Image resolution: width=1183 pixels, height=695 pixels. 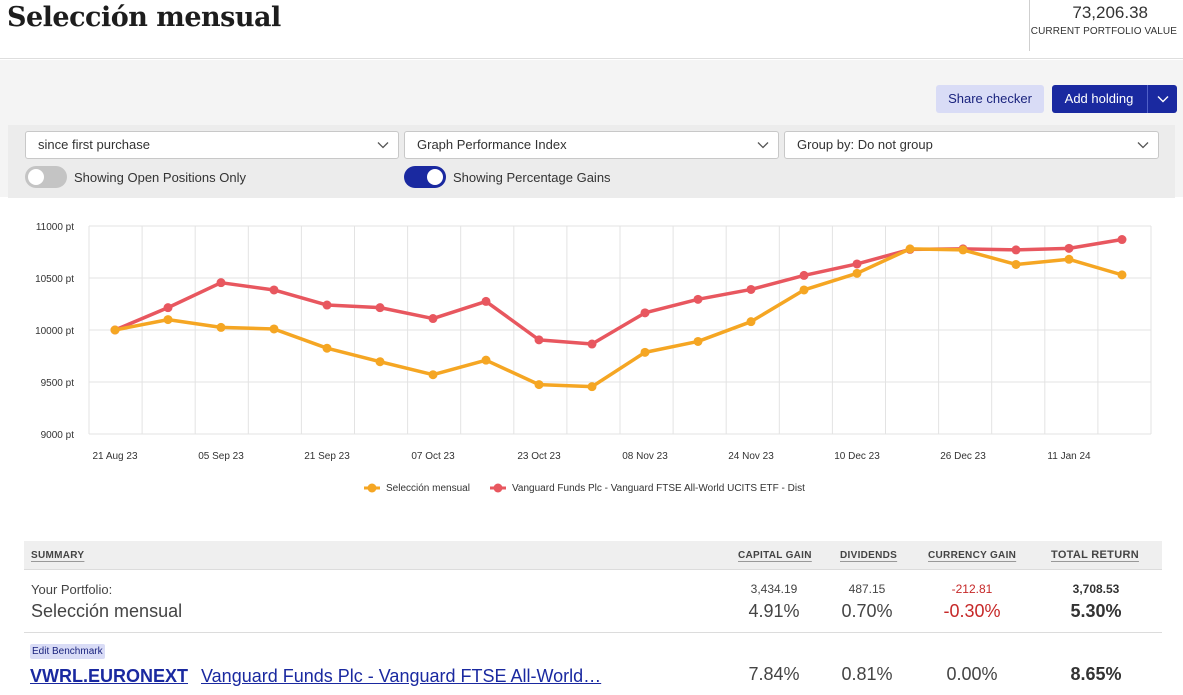 I want to click on portfolio-total-return-pct: 5.30%, so click(x=1096, y=611).